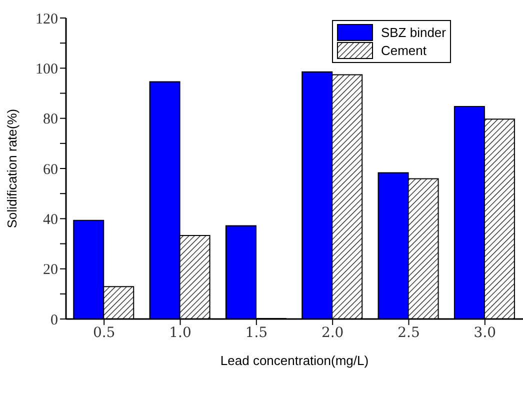 This screenshot has height=410, width=523. I want to click on y-tick-label: 60, so click(50, 170).